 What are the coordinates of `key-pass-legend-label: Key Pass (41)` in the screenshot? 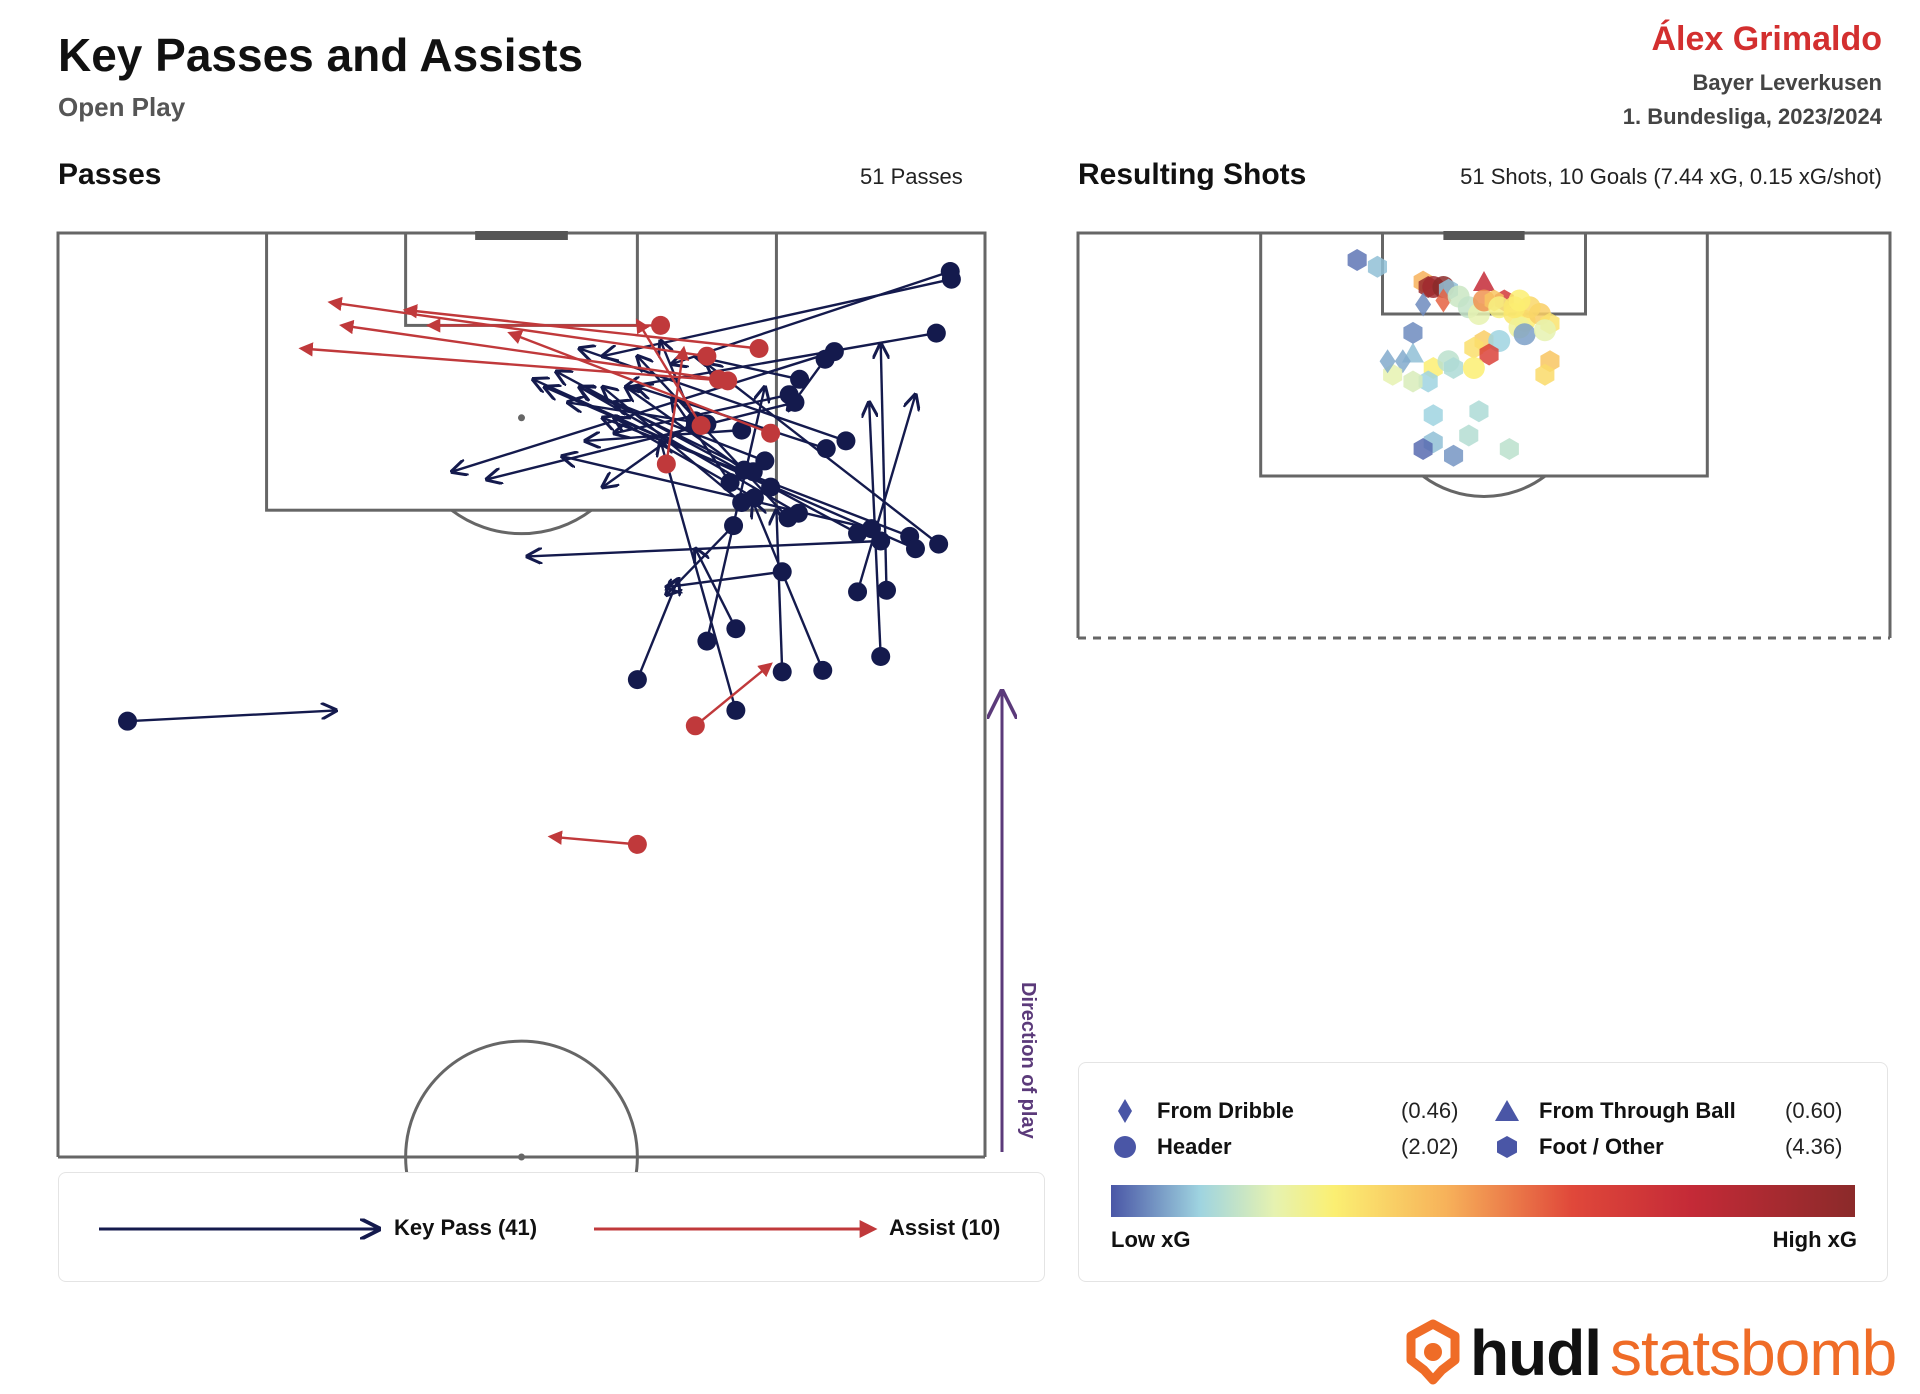 It's located at (466, 1227).